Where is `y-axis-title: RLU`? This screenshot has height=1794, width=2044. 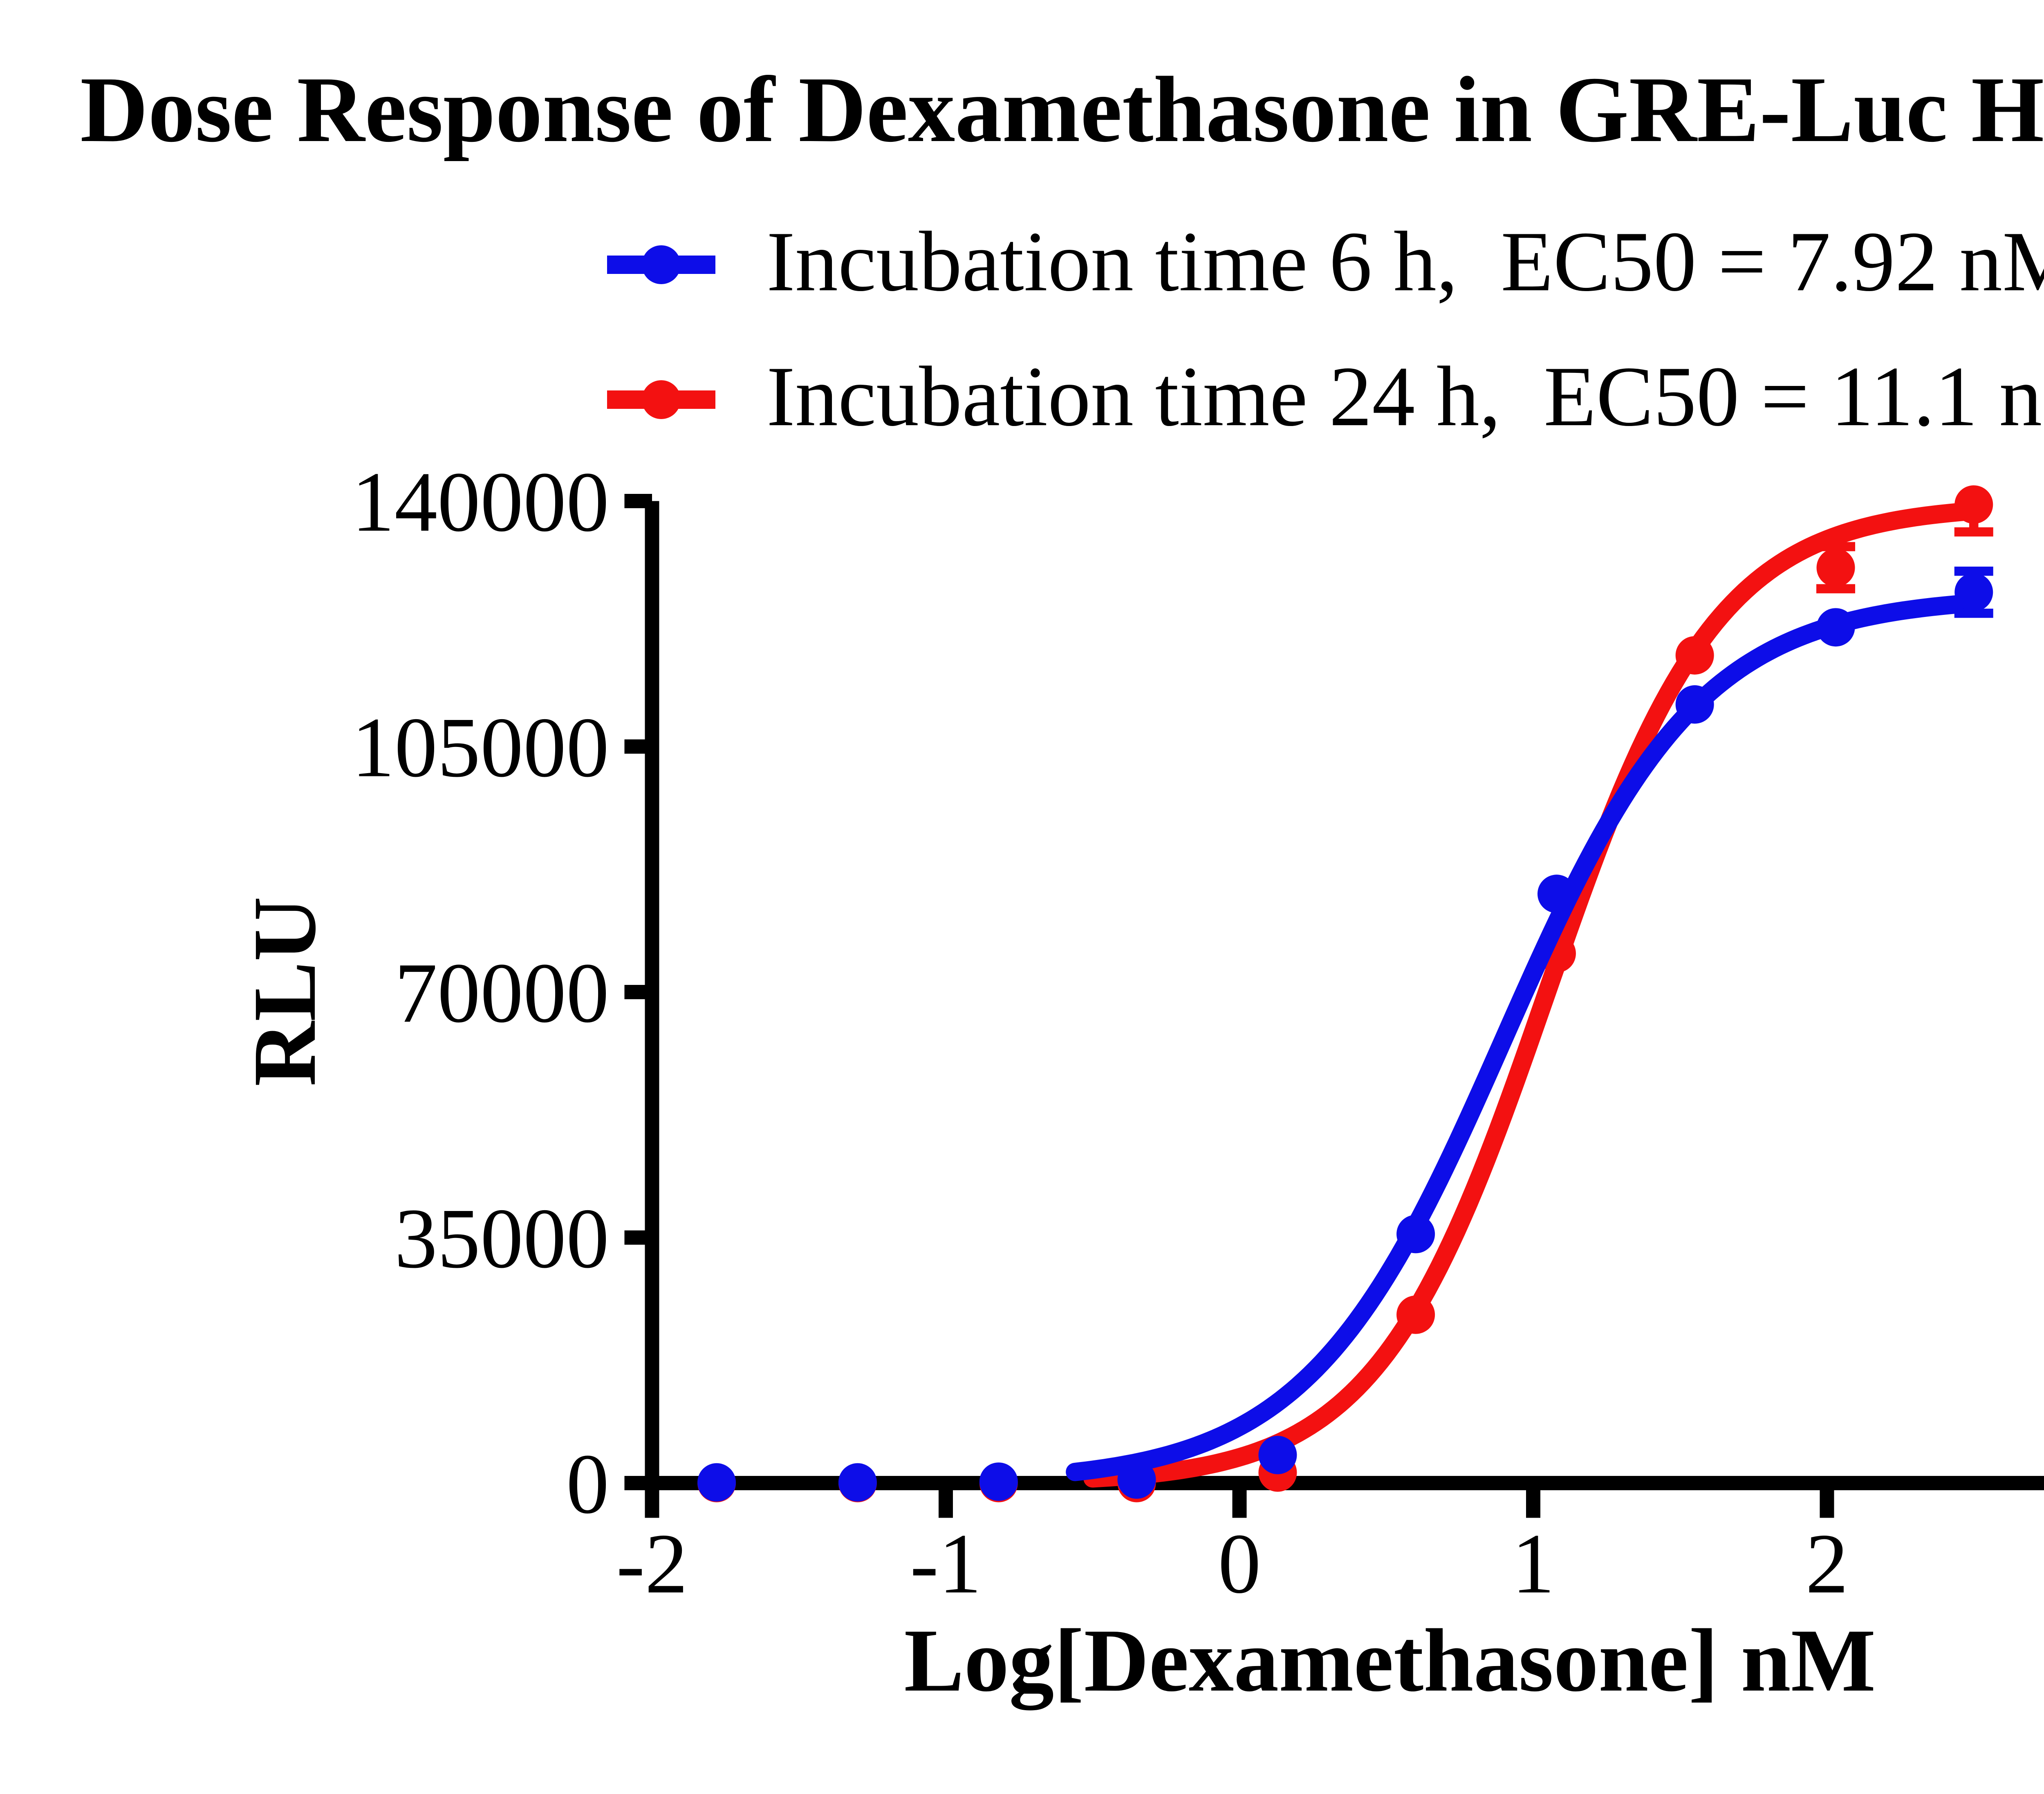
y-axis-title: RLU is located at coordinates (285, 991).